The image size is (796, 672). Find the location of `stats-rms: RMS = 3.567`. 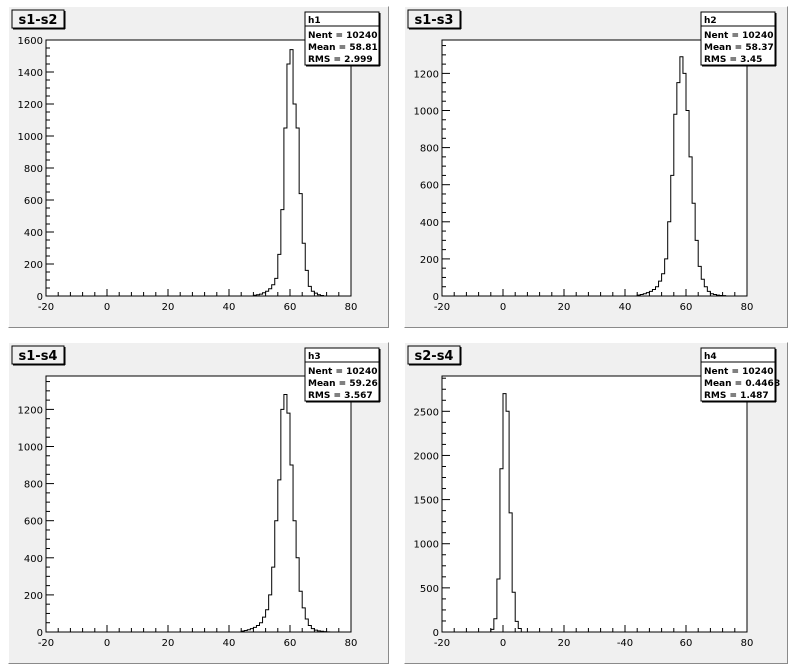

stats-rms: RMS = 3.567 is located at coordinates (340, 396).